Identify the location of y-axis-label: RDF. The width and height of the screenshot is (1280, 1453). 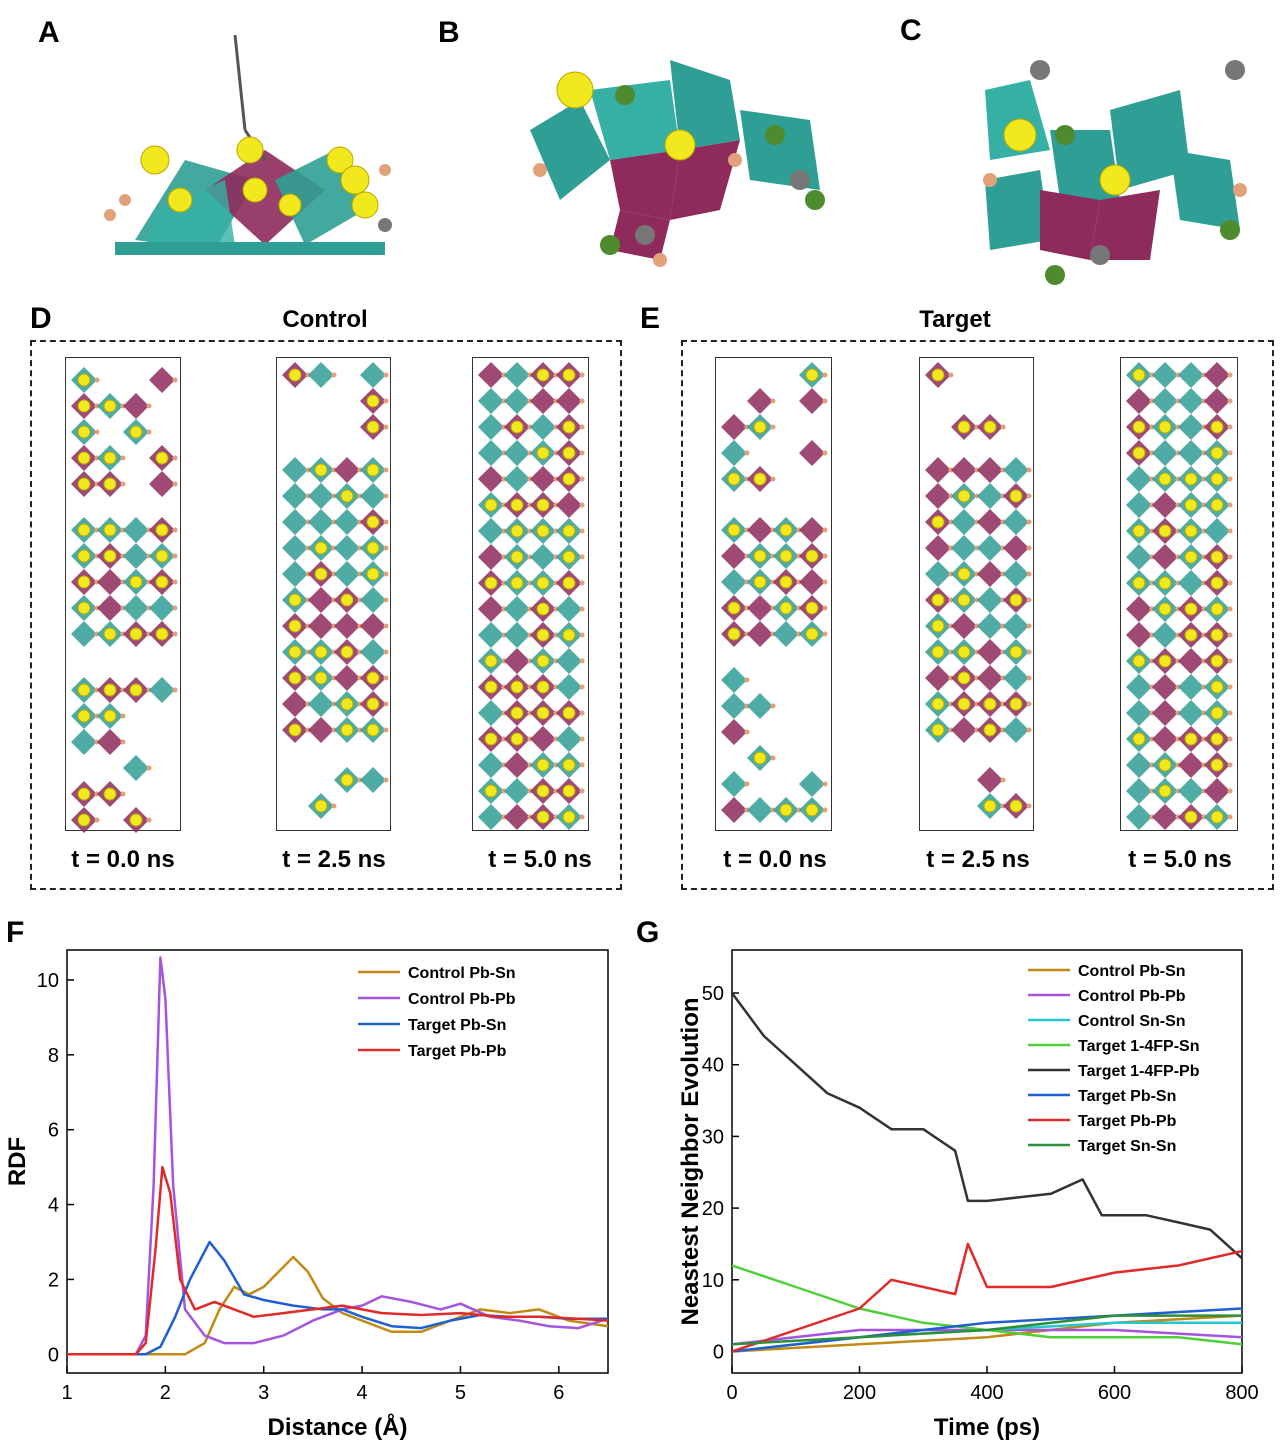
(17, 1161).